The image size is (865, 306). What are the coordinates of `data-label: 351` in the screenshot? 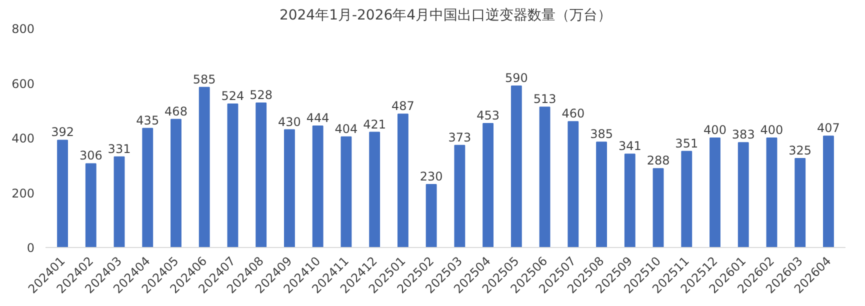 It's located at (686, 143).